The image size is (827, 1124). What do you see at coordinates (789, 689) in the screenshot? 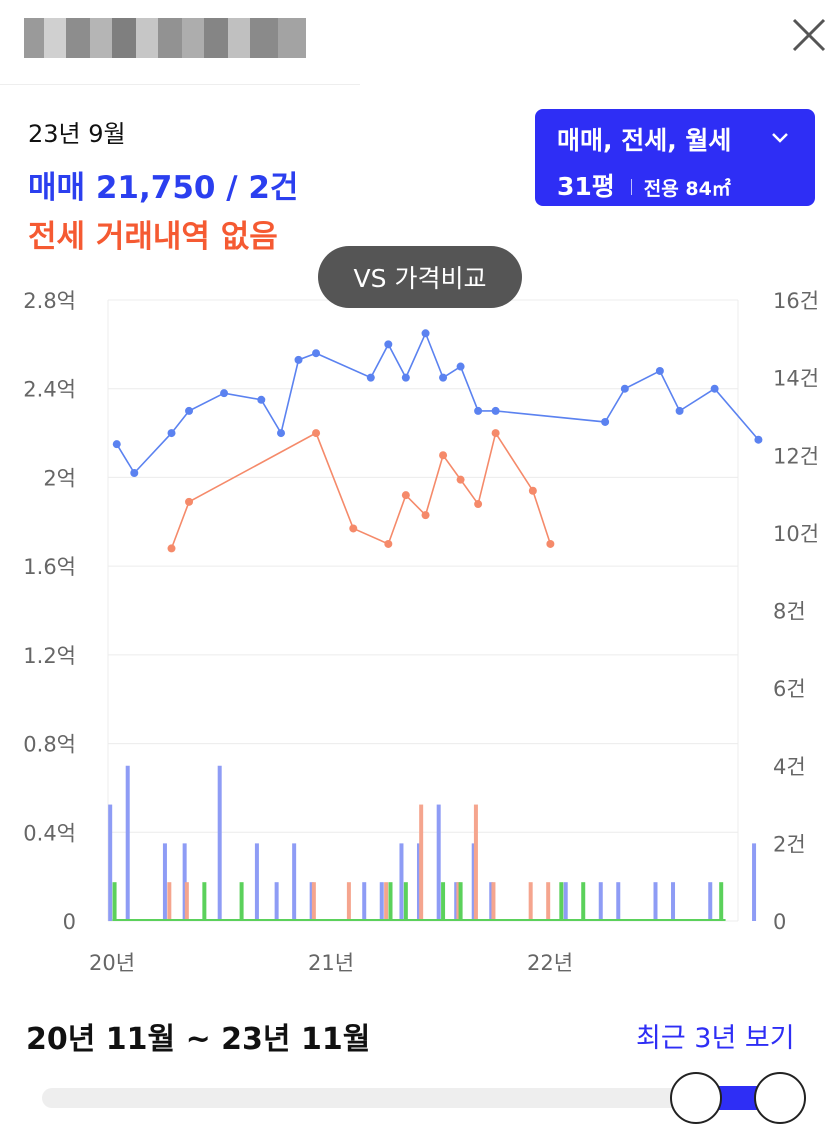
I see `y-right-tick-label: 6건` at bounding box center [789, 689].